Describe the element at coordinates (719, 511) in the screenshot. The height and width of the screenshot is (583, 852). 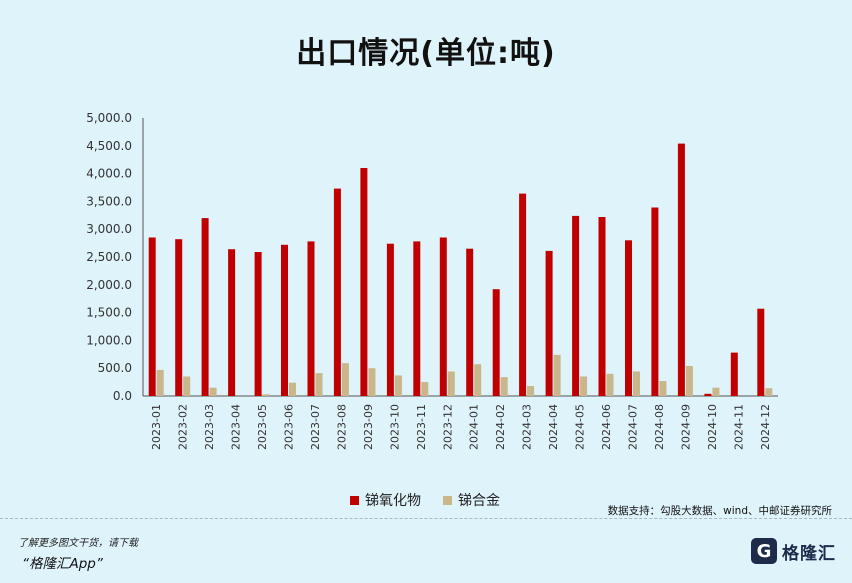
I see `source-note: 数据支持：勾股大数据、wind、中邮证券研究所` at that location.